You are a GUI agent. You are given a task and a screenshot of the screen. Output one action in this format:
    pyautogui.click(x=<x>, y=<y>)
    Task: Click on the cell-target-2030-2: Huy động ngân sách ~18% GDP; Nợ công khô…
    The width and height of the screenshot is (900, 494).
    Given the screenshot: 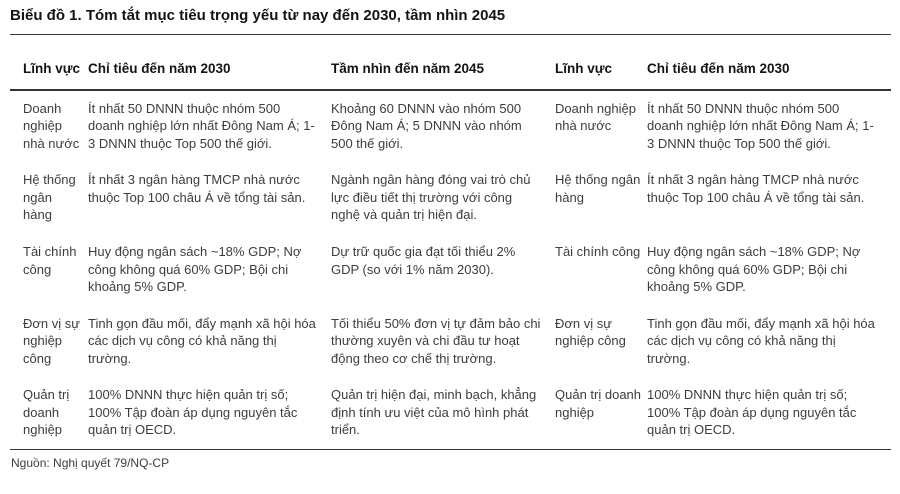 What is the action you would take?
    pyautogui.click(x=754, y=269)
    